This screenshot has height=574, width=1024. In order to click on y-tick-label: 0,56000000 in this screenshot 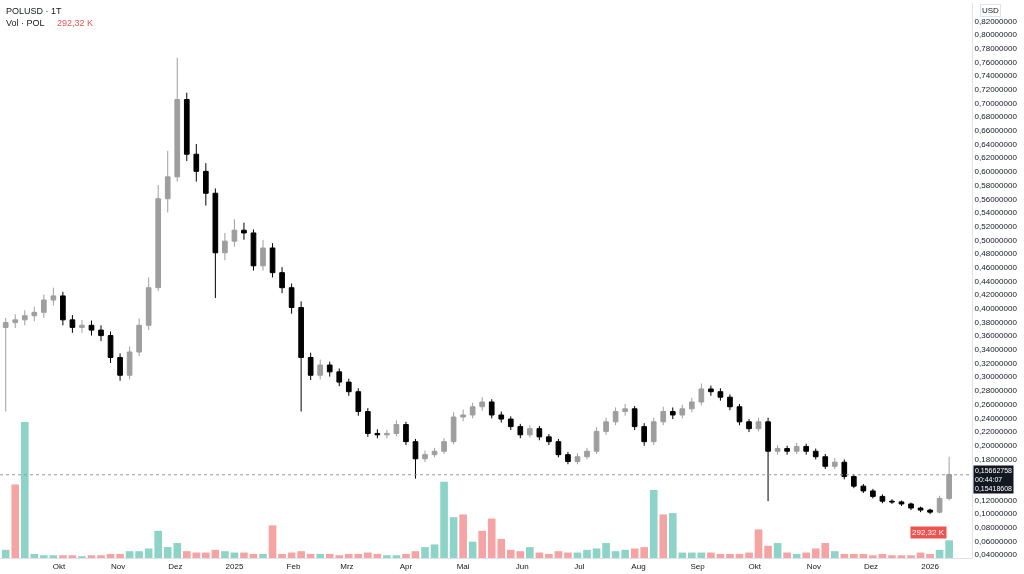, I will do `click(996, 199)`.